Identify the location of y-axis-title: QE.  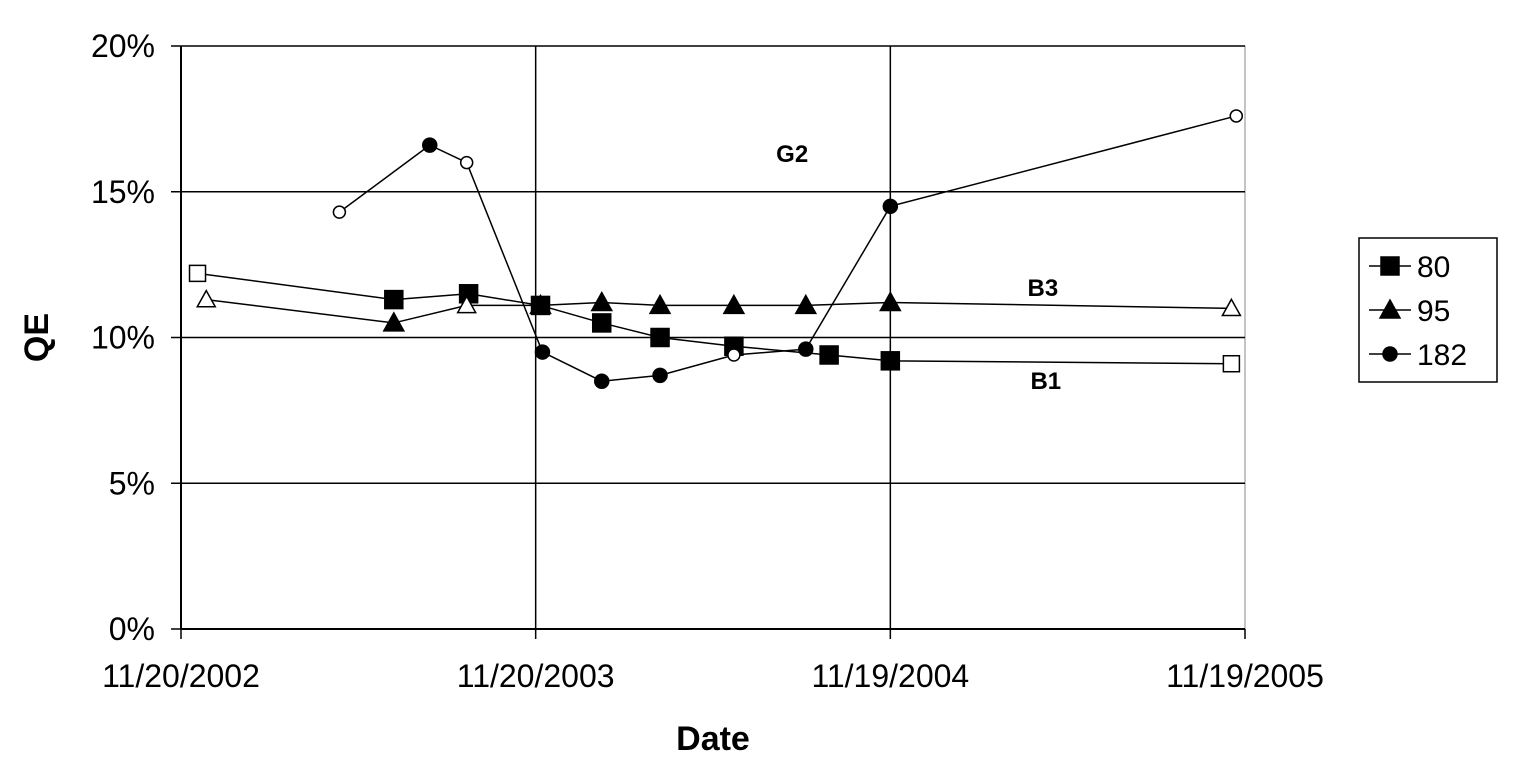
(37, 337).